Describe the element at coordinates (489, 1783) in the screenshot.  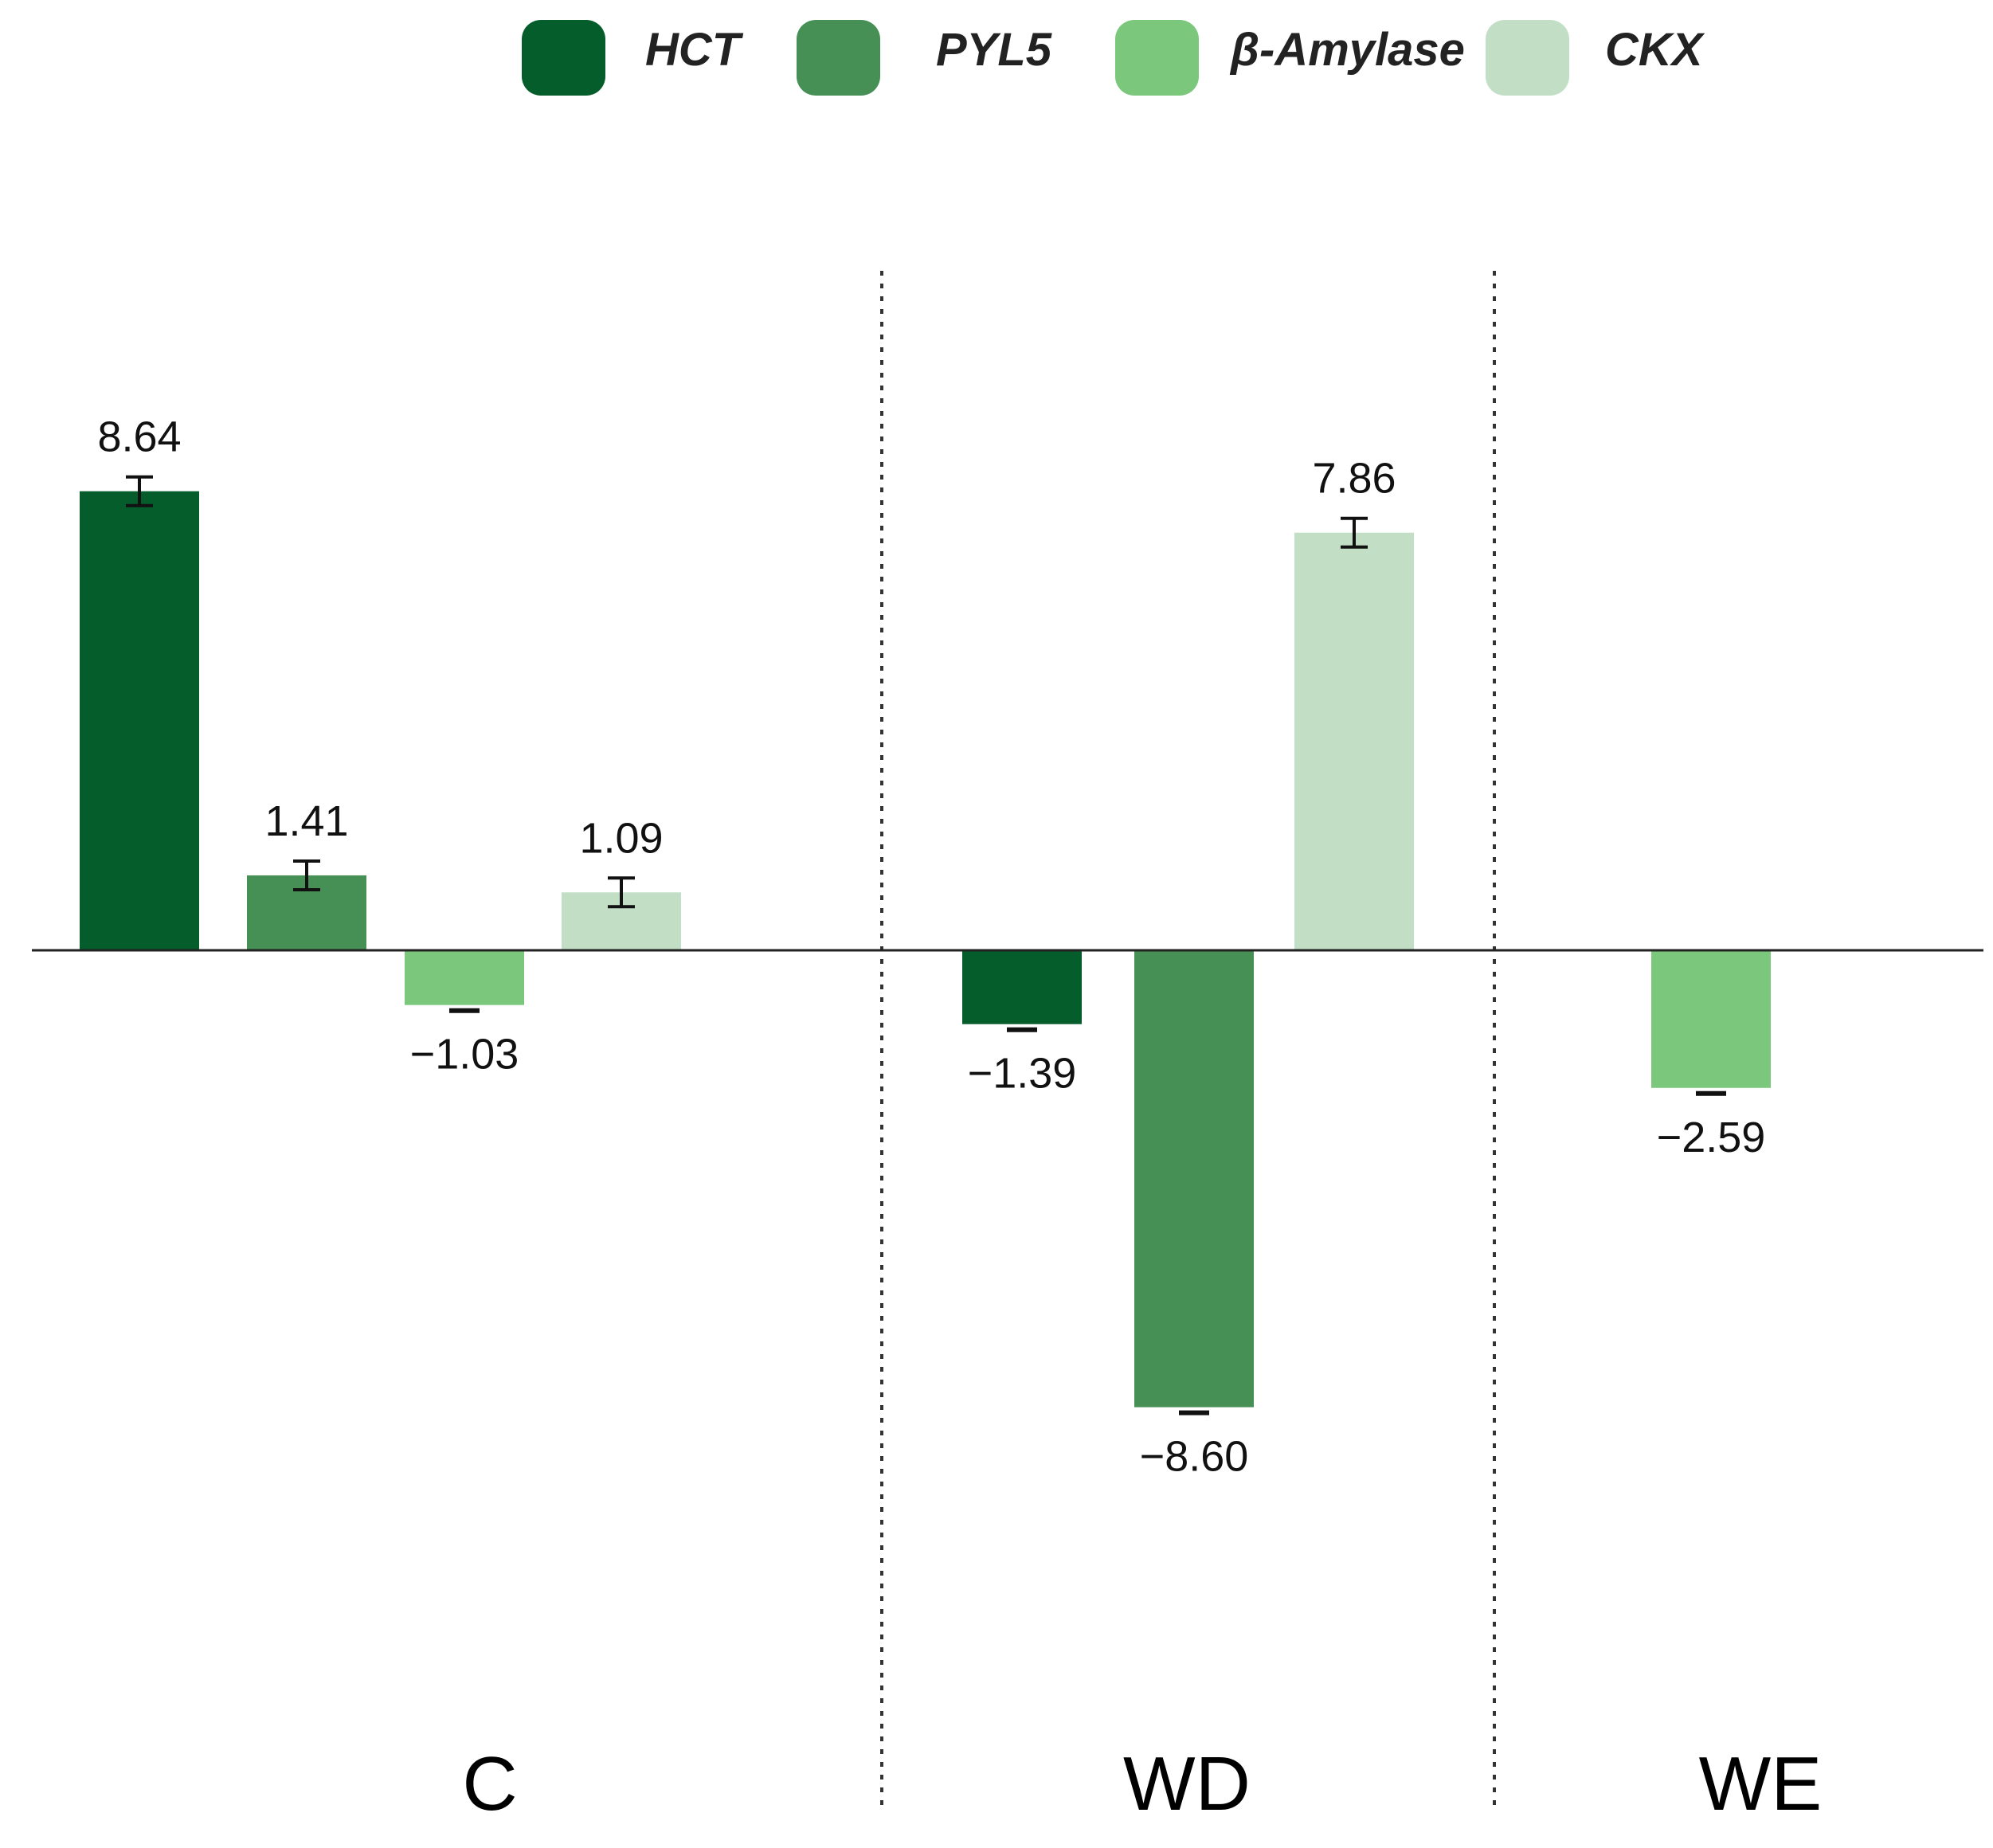
I see `group-label-c: C` at that location.